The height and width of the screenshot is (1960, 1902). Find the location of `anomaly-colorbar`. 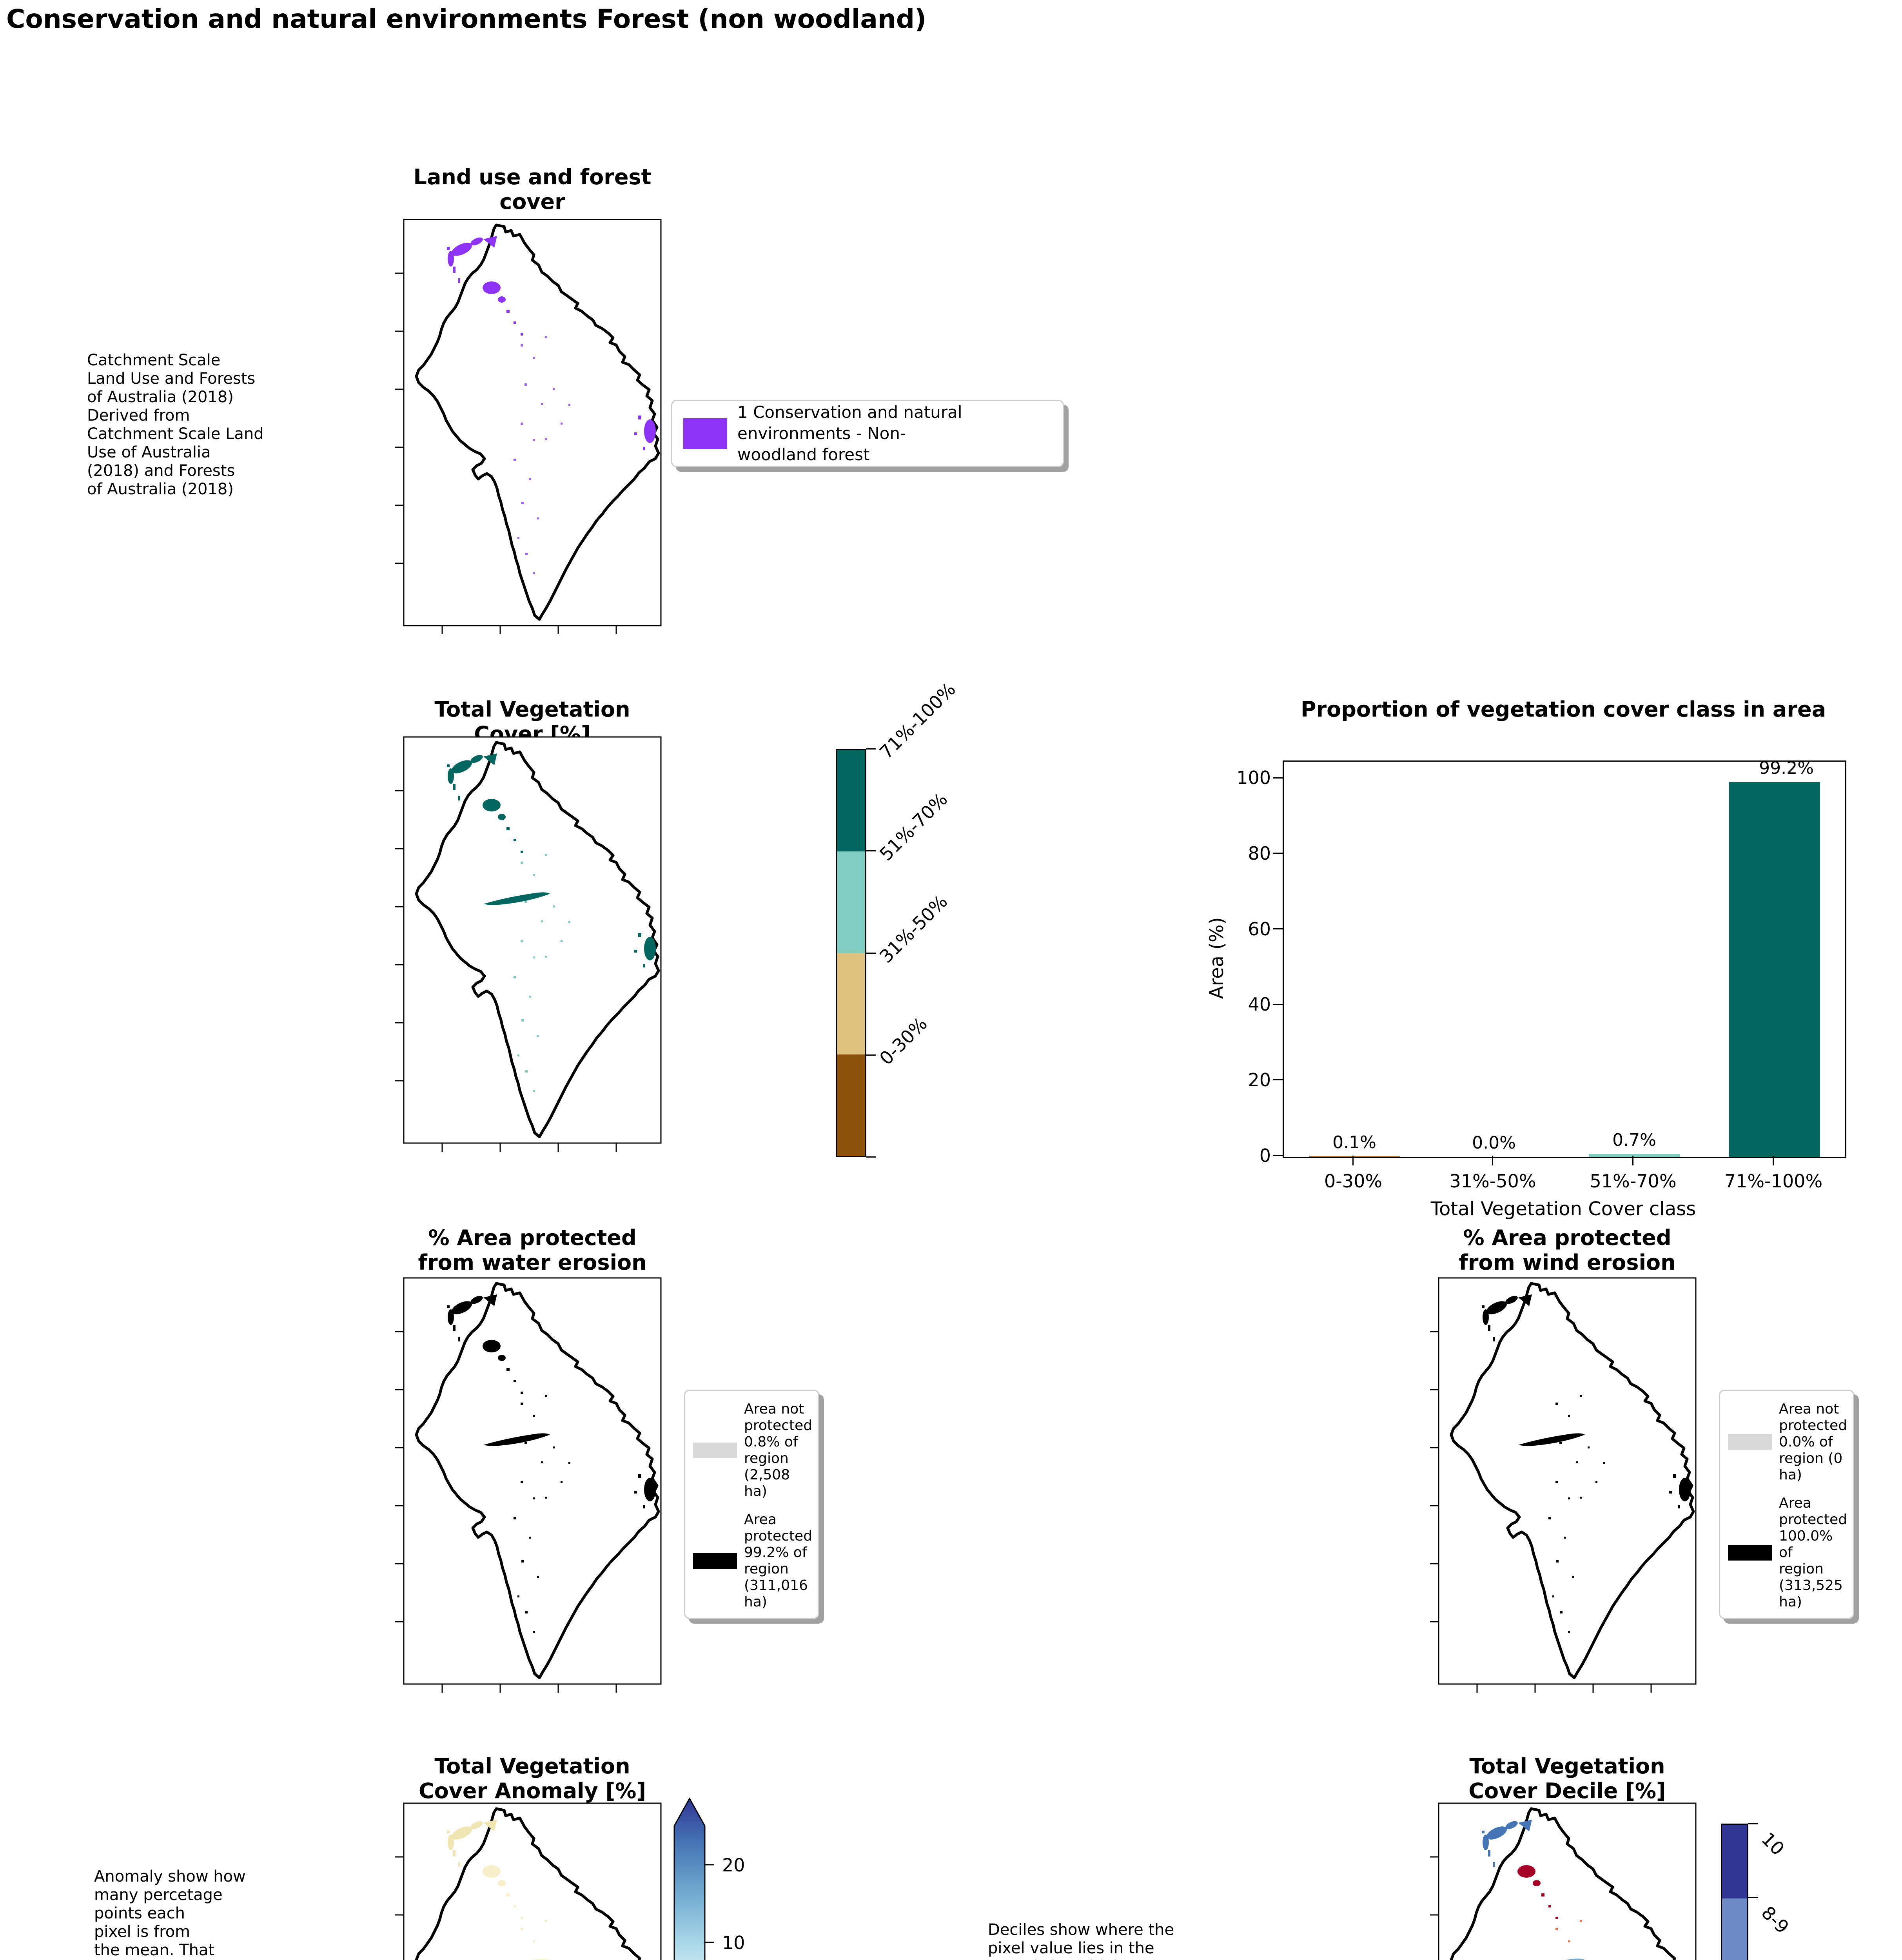

anomaly-colorbar is located at coordinates (693, 1878).